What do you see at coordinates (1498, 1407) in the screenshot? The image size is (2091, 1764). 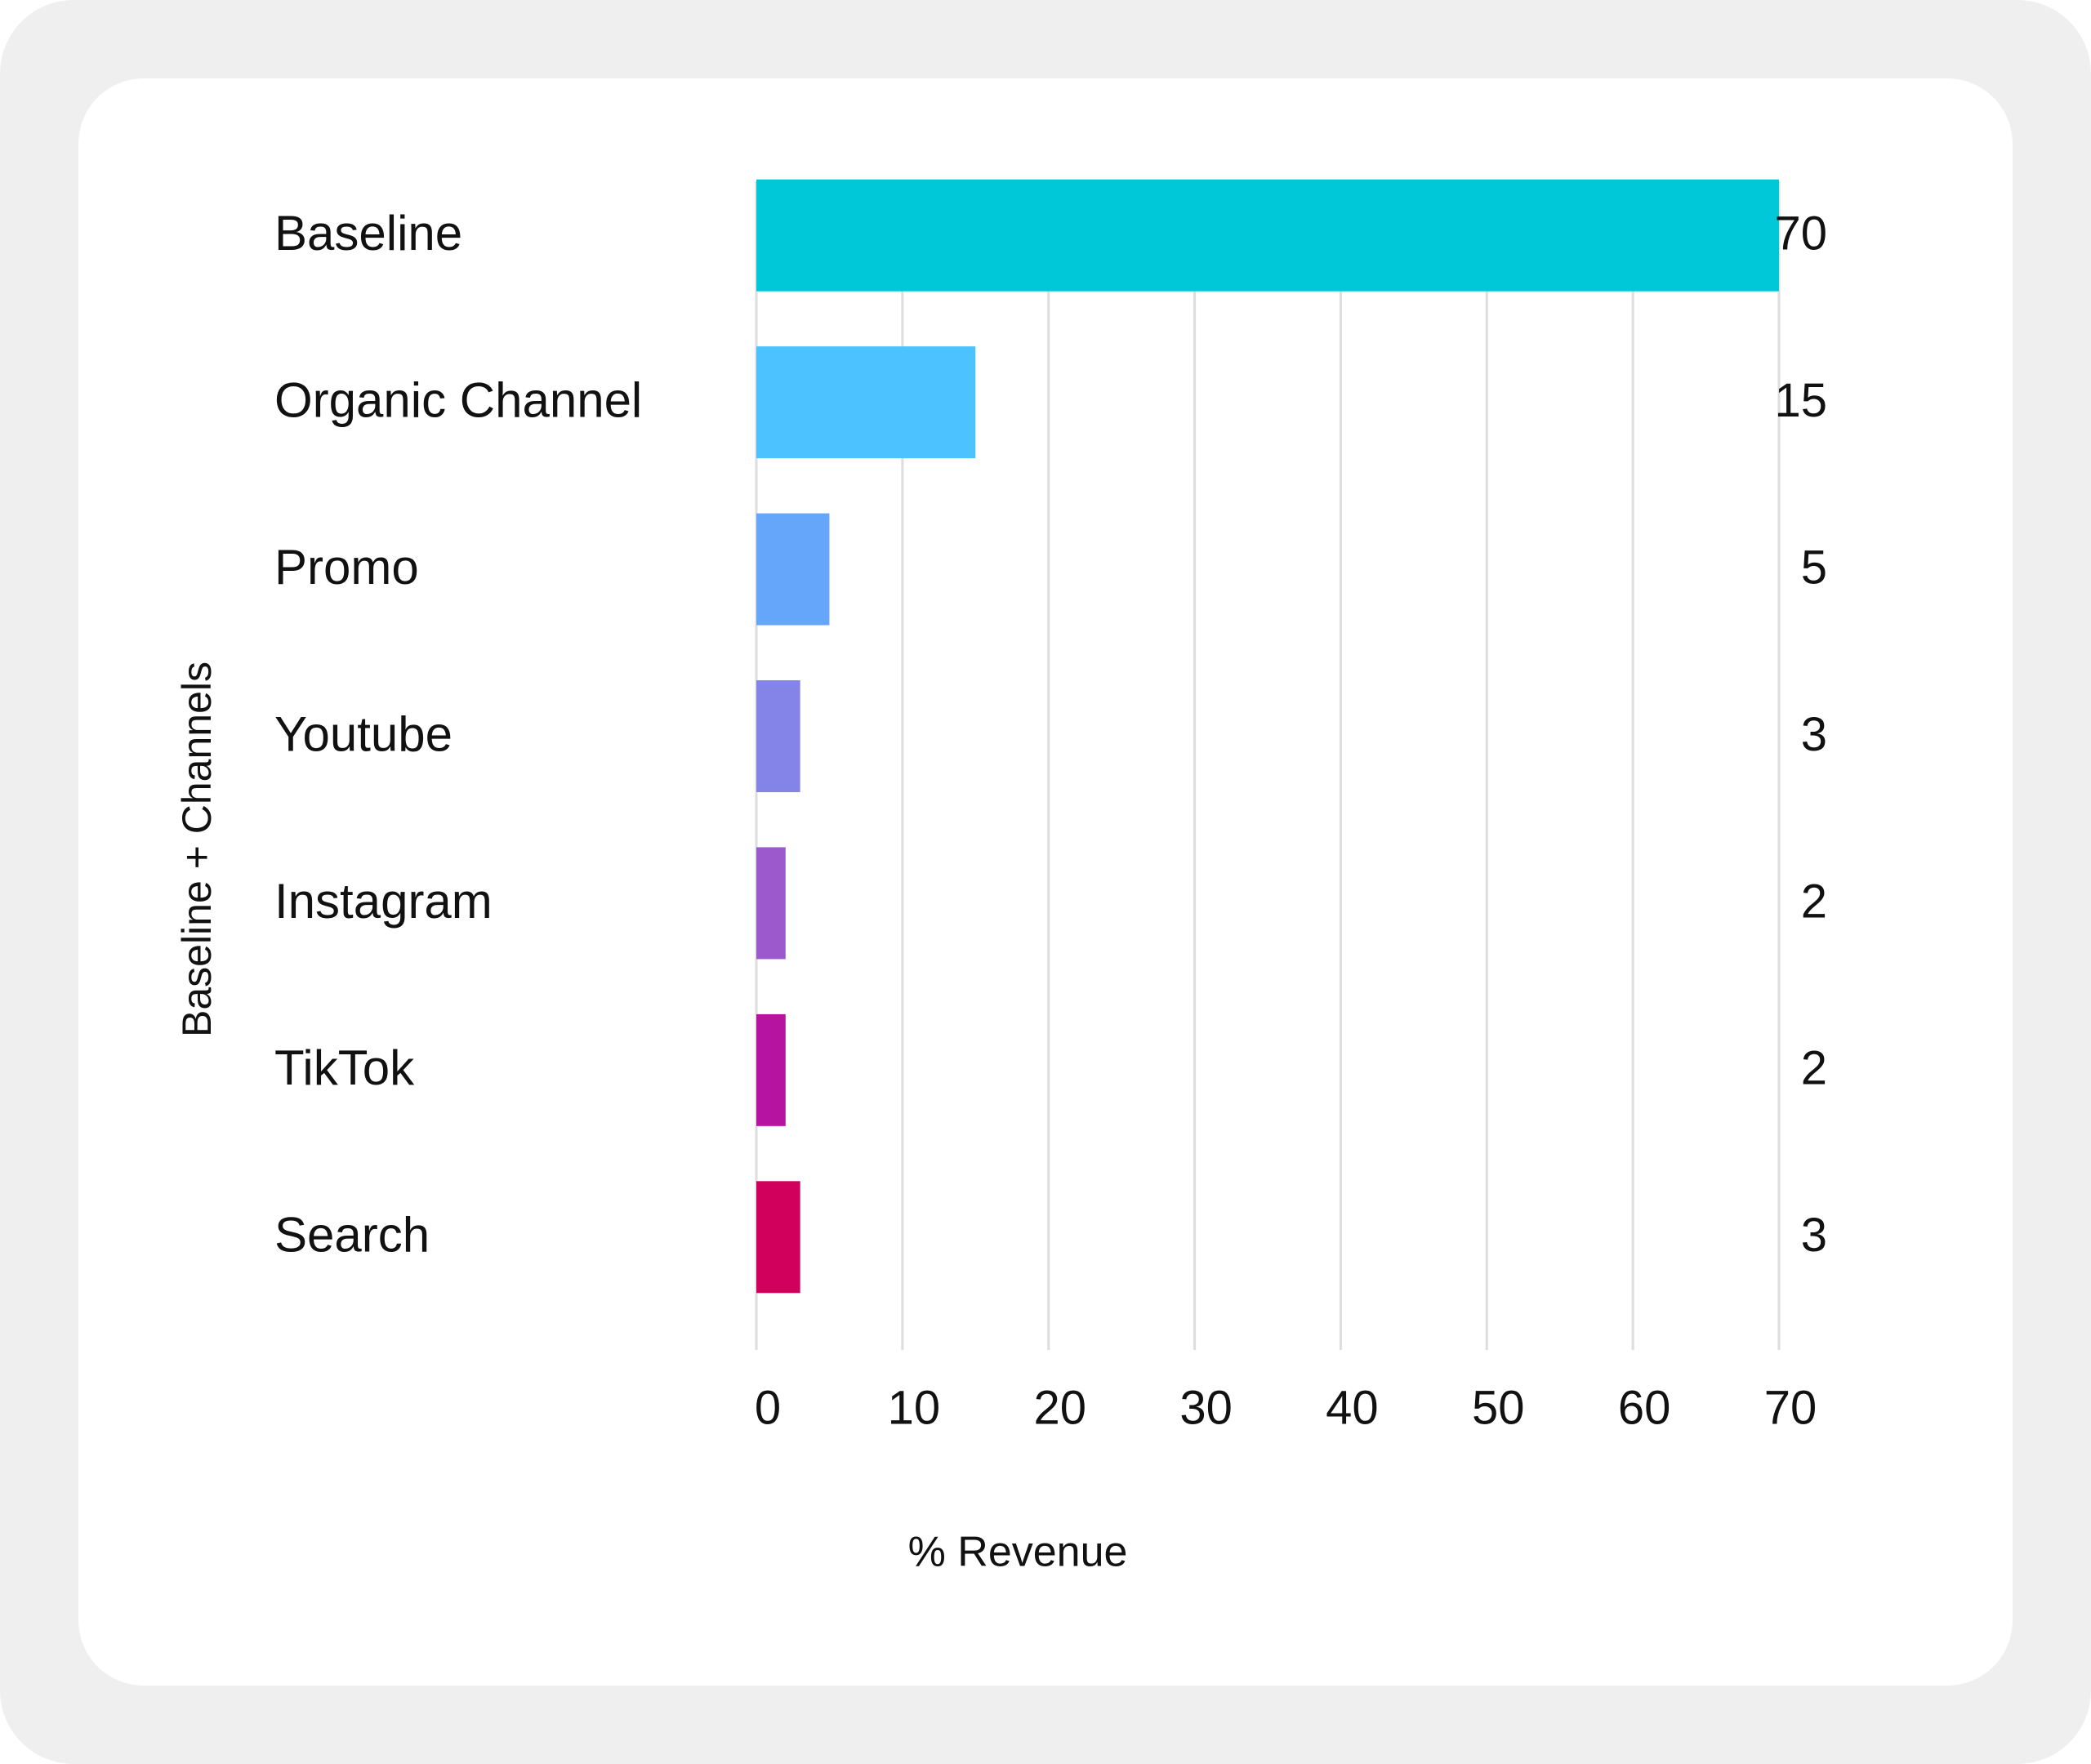 I see `x-tick-label: 50` at bounding box center [1498, 1407].